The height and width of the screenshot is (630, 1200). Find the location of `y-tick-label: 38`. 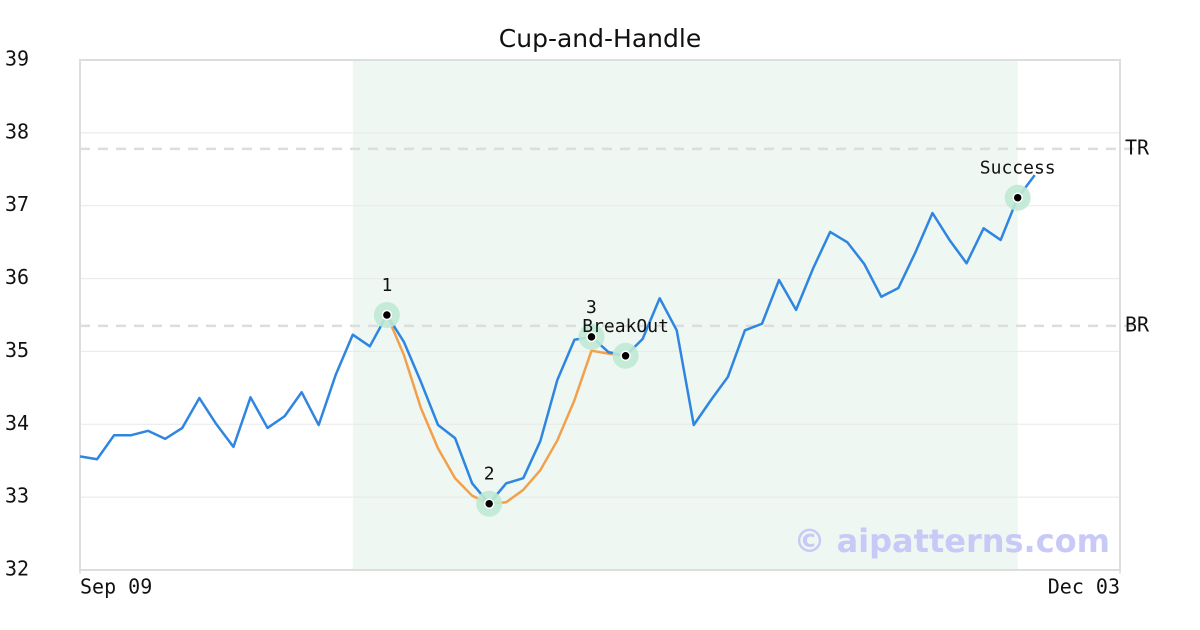

y-tick-label: 38 is located at coordinates (17, 131).